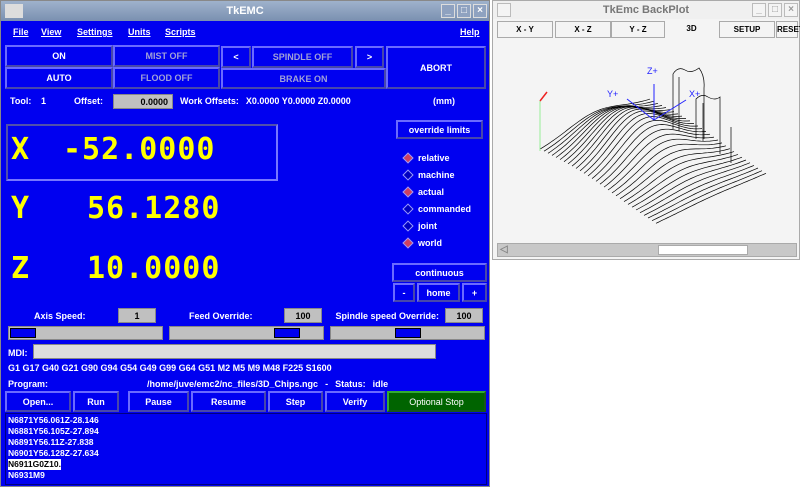  Describe the element at coordinates (691, 28) in the screenshot. I see `backplot-tab-3d: 3D` at that location.